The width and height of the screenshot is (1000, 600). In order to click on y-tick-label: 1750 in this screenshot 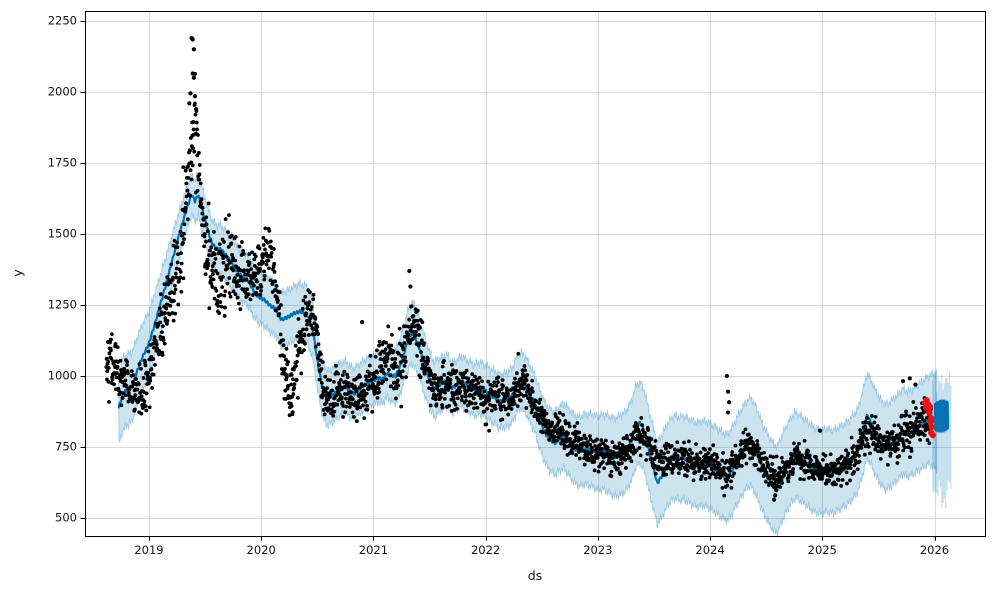, I will do `click(62, 162)`.